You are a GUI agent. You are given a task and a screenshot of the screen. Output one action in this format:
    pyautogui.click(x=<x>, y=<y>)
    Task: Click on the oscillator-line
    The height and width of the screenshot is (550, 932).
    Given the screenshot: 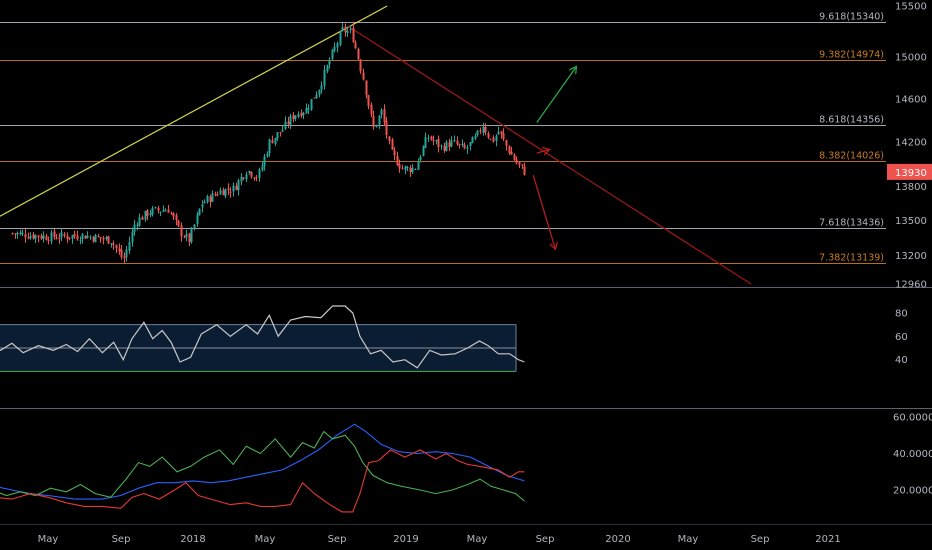 What is the action you would take?
    pyautogui.click(x=262, y=337)
    